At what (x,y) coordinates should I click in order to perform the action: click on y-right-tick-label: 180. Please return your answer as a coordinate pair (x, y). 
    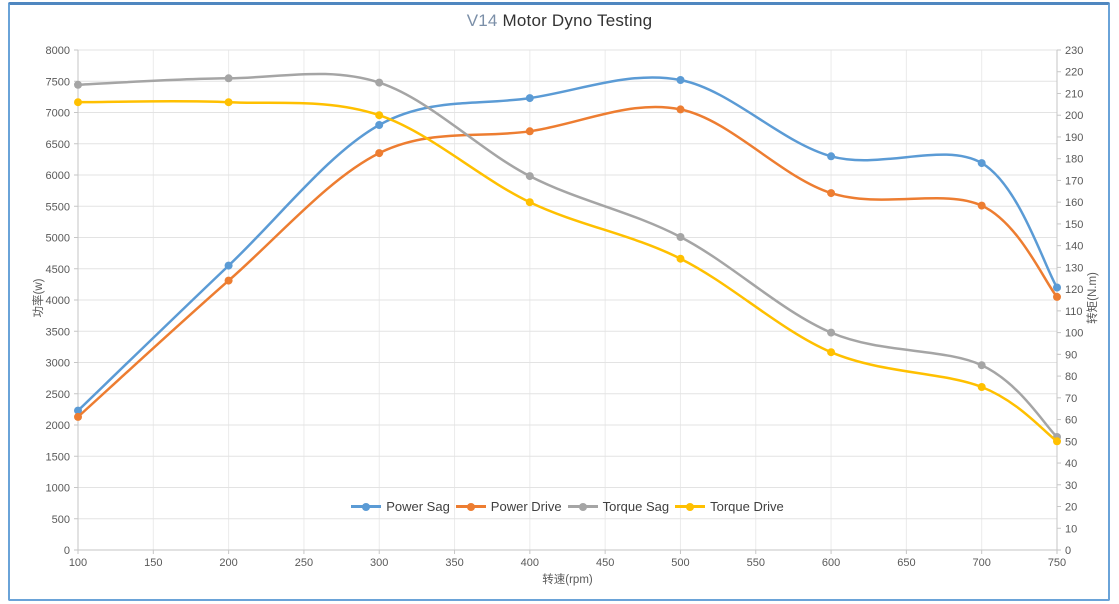
    Looking at the image, I should click on (1074, 160).